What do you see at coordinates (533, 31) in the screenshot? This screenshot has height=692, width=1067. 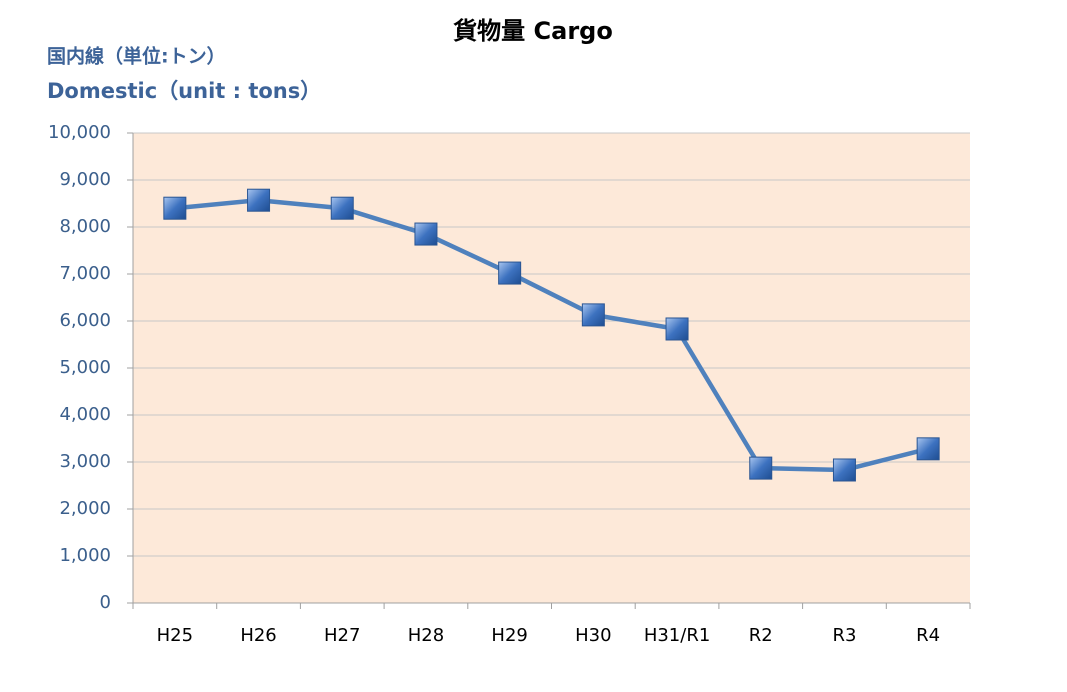 I see `chart-title: 貨物量 Cargo` at bounding box center [533, 31].